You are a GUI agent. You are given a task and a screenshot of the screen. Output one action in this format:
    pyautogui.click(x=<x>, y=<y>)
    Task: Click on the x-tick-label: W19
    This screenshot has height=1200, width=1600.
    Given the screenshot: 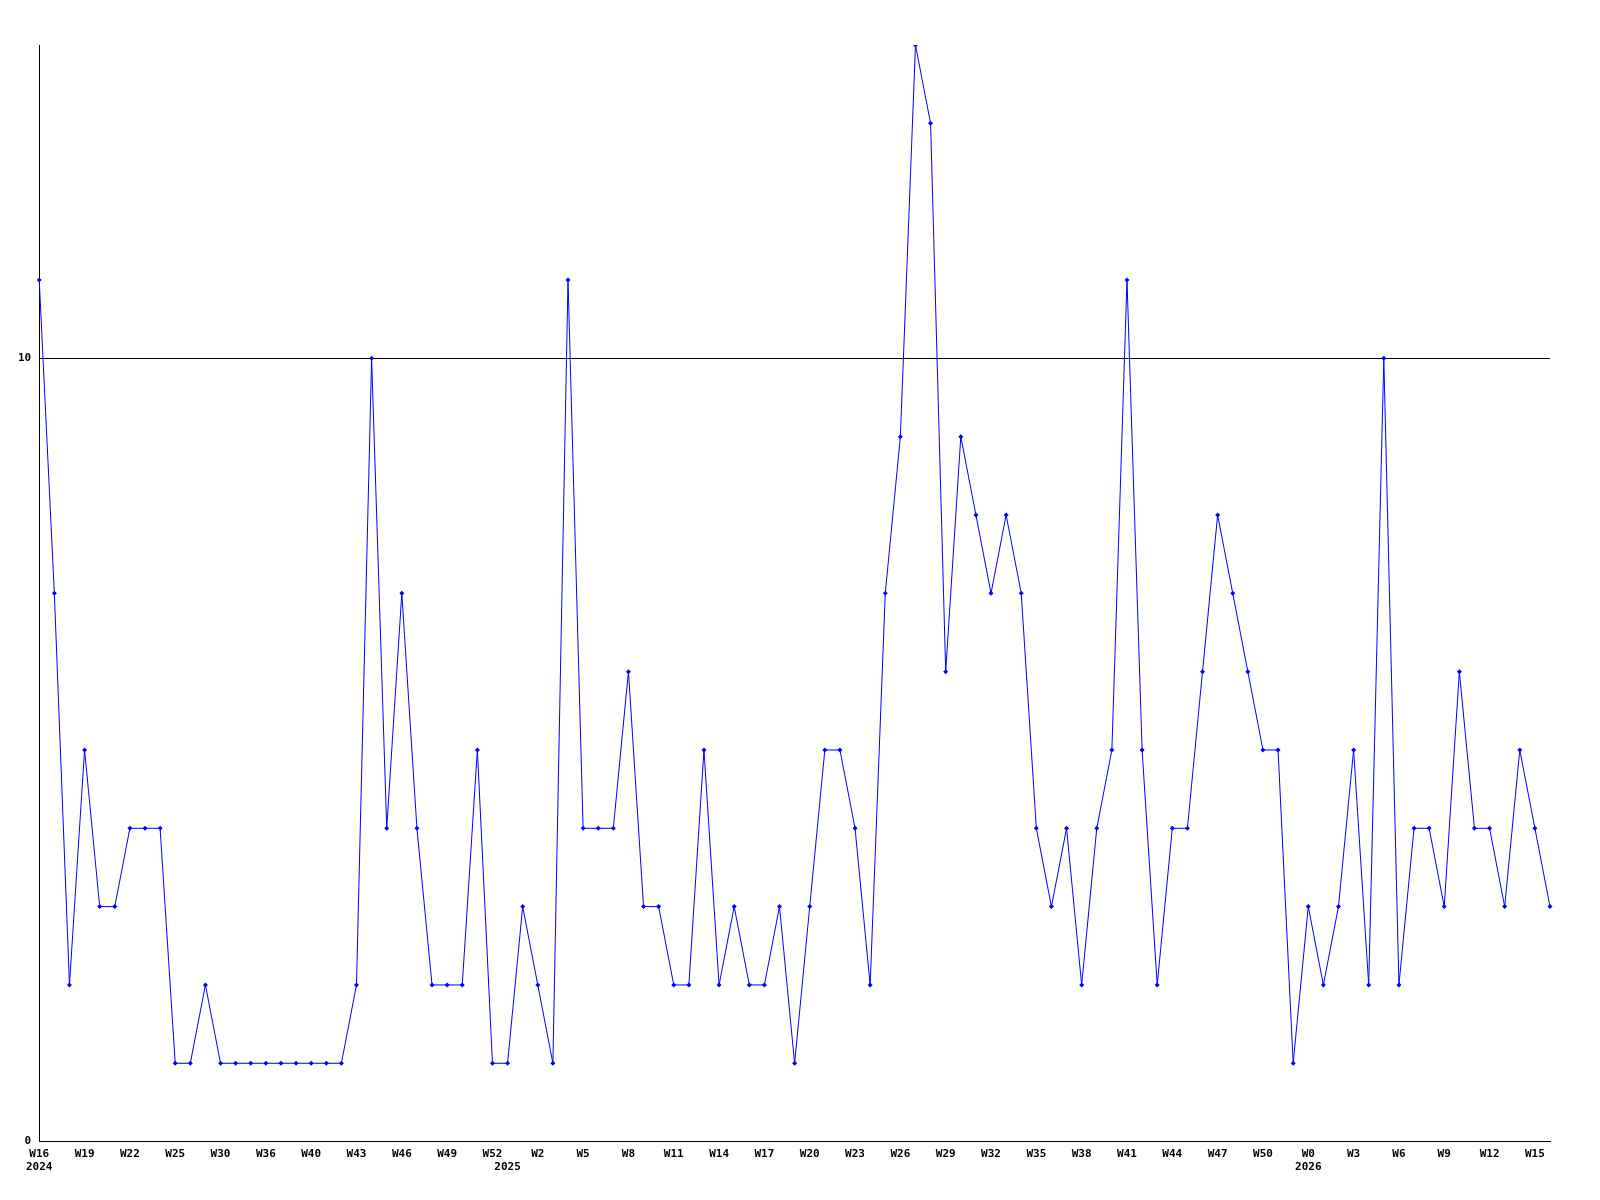 What is the action you would take?
    pyautogui.click(x=84, y=1154)
    